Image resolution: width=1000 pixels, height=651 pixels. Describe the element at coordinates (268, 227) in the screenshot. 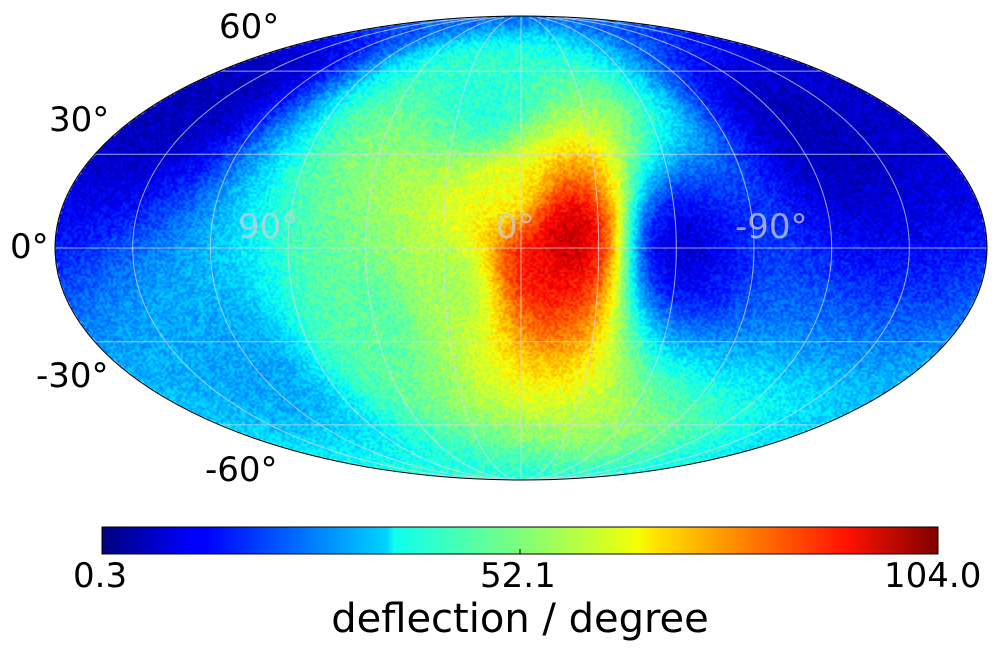

I see `lon-label-90: 90°` at that location.